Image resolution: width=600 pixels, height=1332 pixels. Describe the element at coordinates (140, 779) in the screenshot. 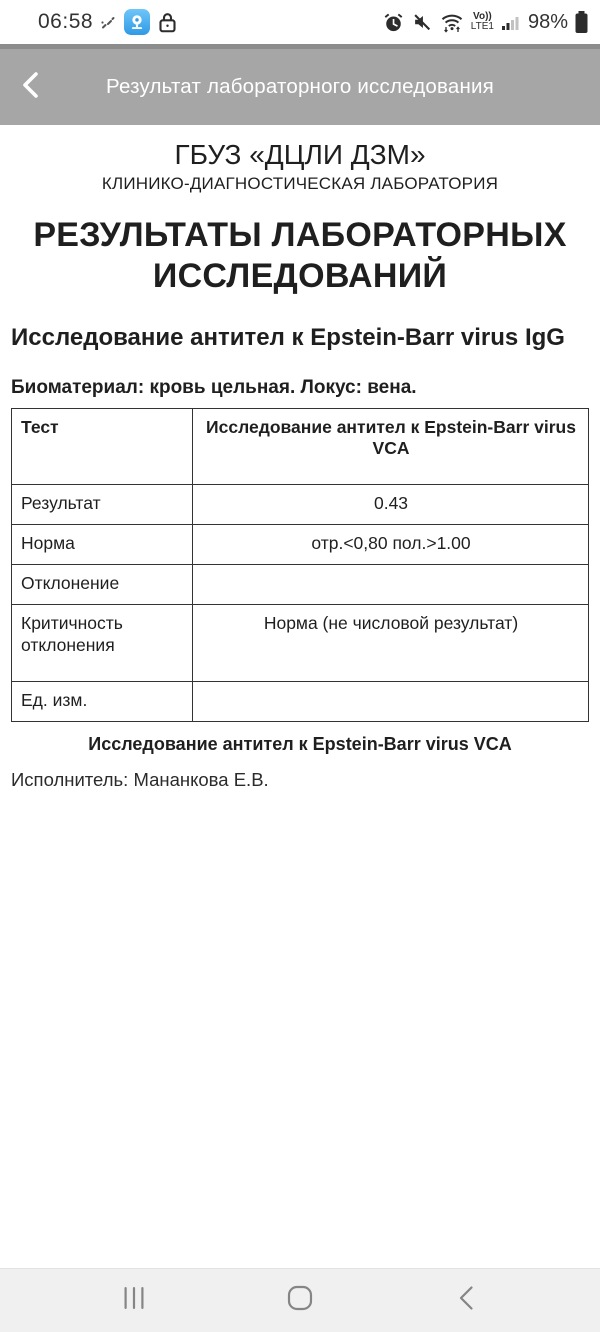

I see `executor-line: Исполнитель: Мананкова Е.В.` at that location.